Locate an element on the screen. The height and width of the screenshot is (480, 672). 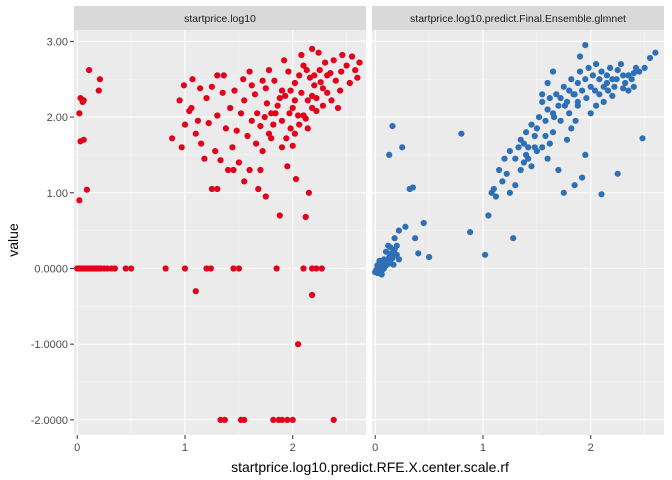
facet-strip is located at coordinates (518, 18).